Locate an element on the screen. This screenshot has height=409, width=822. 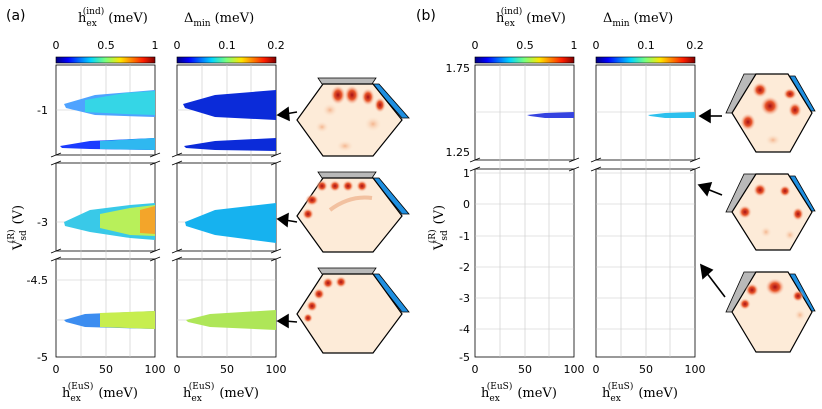
hexagon-inset-a3 is located at coordinates (353, 310).